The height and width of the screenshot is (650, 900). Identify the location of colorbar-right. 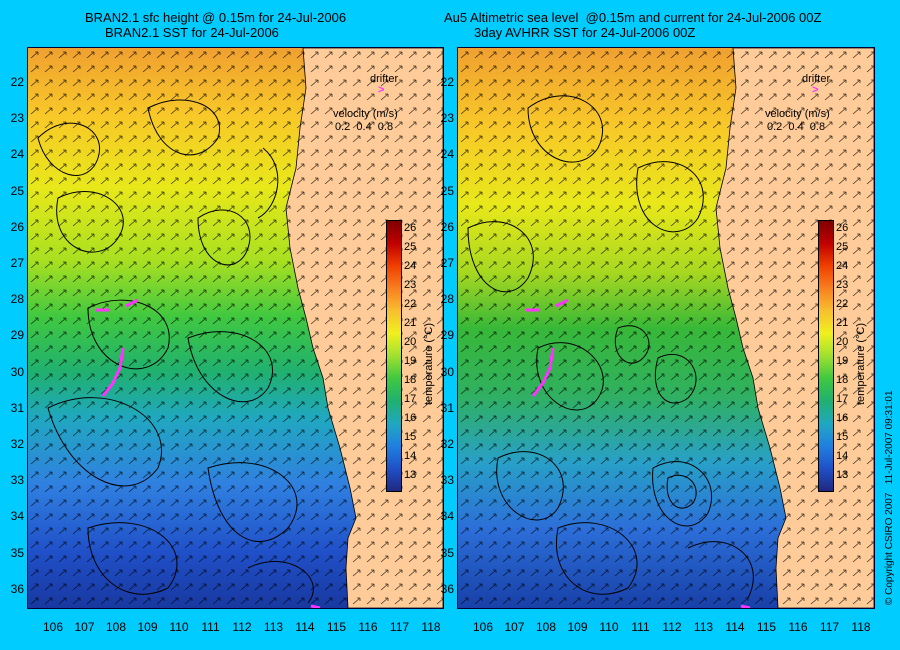
(826, 356).